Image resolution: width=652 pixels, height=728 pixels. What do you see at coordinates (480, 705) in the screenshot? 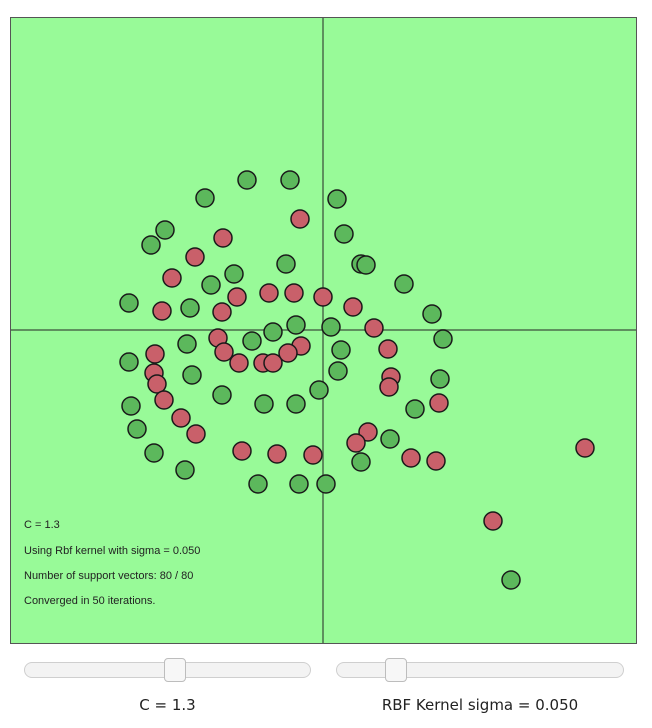
I see `sigma-slider-label: RBF Kernel sigma = 0.050` at bounding box center [480, 705].